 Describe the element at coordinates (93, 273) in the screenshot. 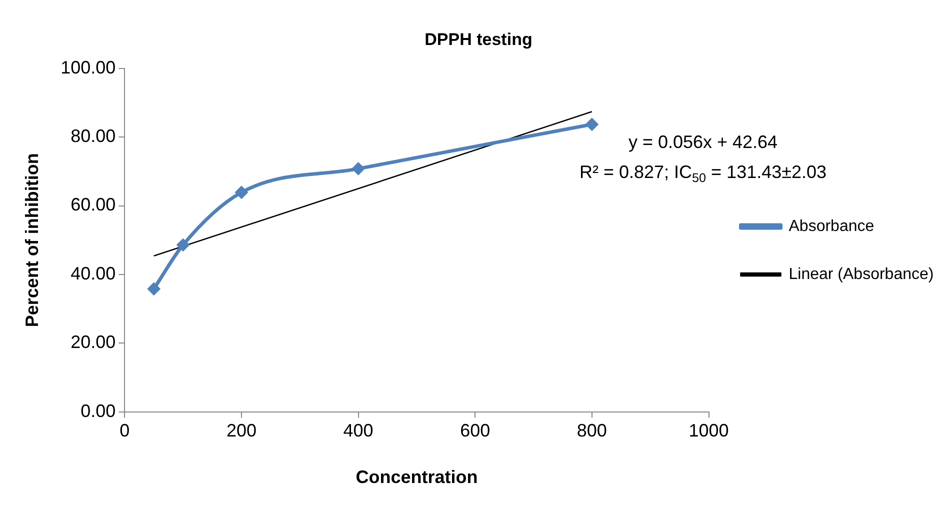

I see `y-tick-label: 40.00` at that location.